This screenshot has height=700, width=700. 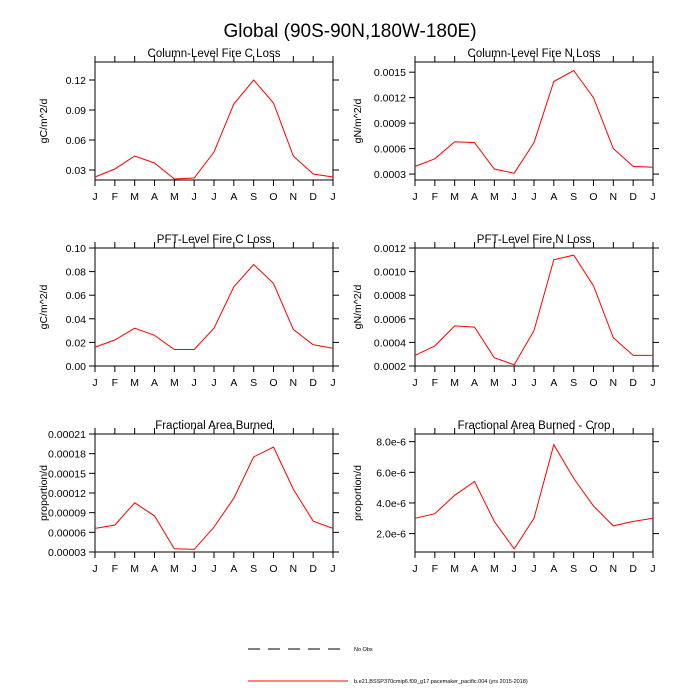 I want to click on y-tick-label: 6.0e-6, so click(x=391, y=473).